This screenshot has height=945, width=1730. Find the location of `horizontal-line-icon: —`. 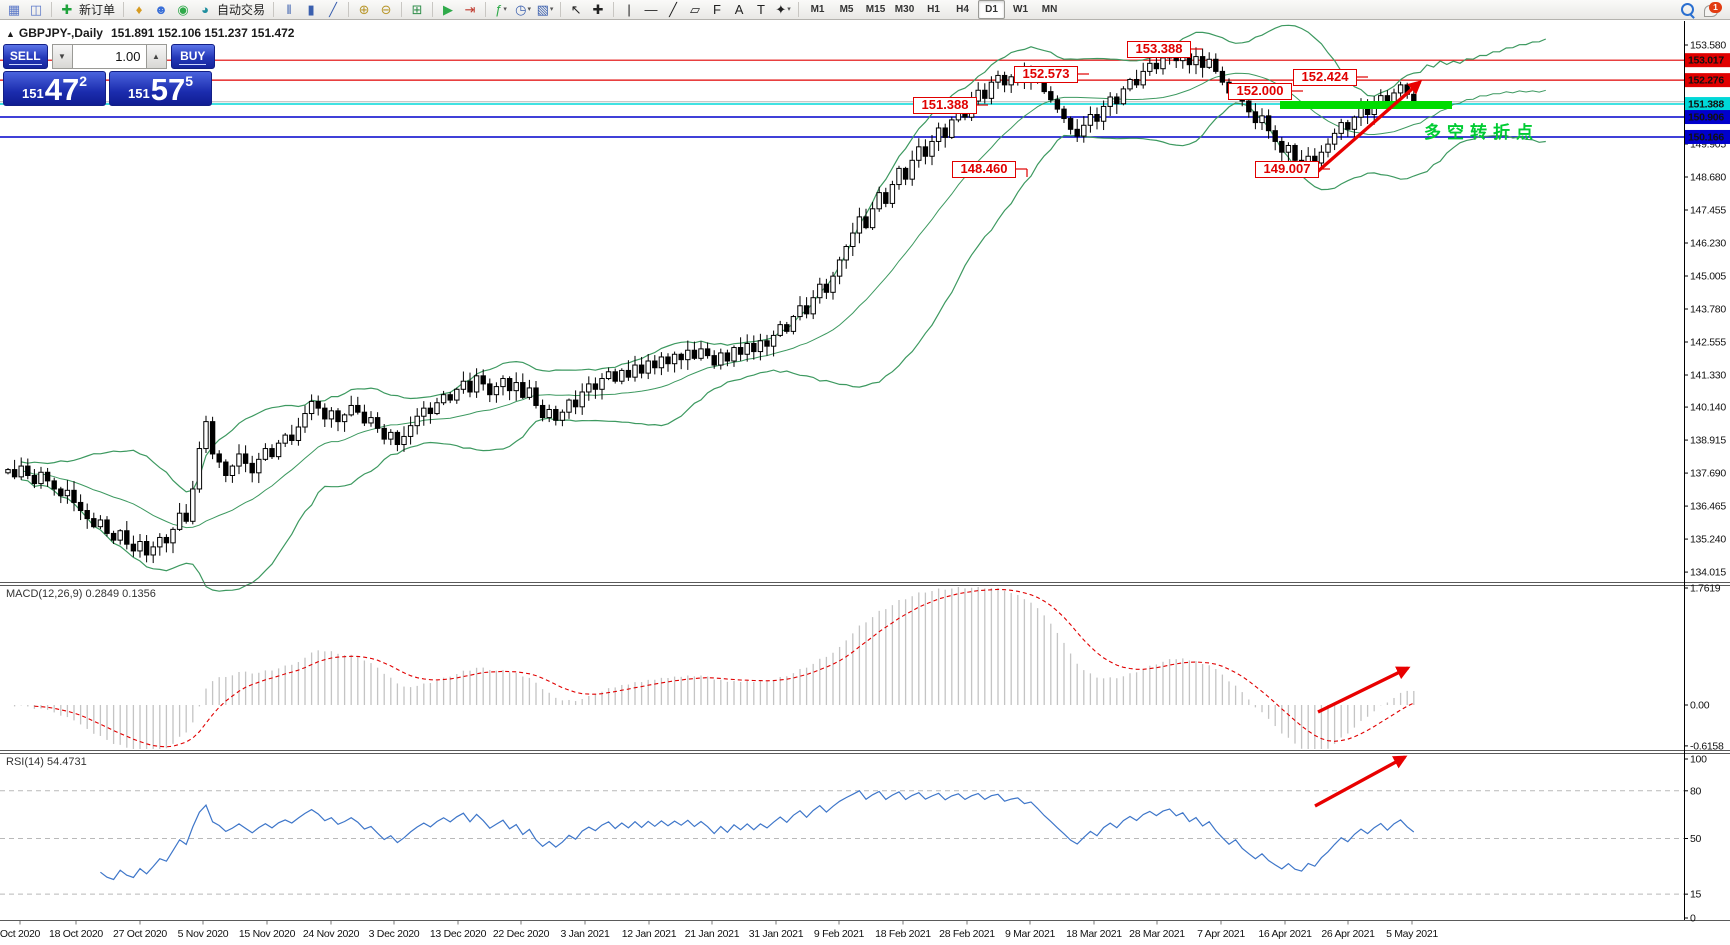

horizontal-line-icon: — is located at coordinates (651, 9).